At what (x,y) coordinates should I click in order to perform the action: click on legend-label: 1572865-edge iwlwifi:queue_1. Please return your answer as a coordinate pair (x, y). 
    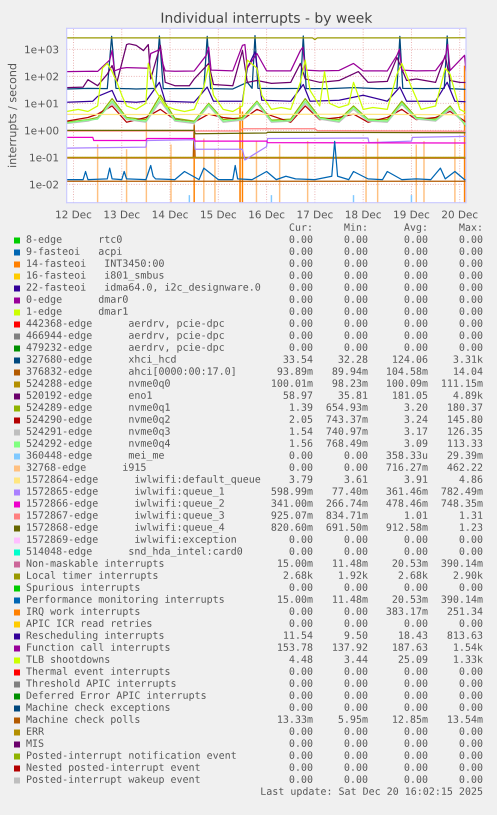
    Looking at the image, I should click on (125, 492).